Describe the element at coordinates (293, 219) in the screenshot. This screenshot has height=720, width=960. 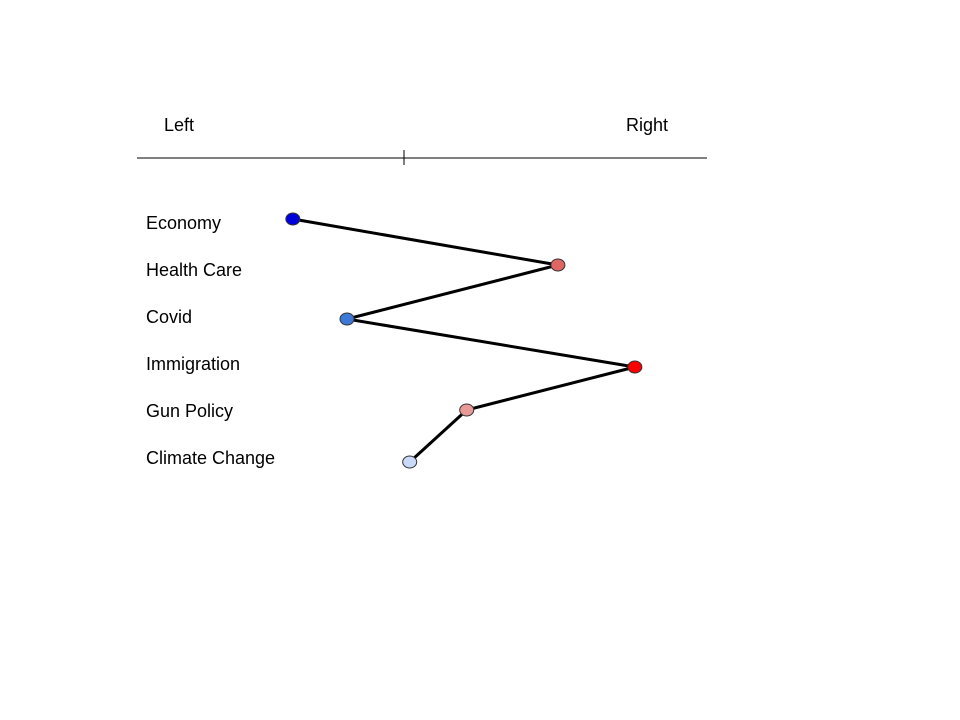
I see `issue-marker-economy` at that location.